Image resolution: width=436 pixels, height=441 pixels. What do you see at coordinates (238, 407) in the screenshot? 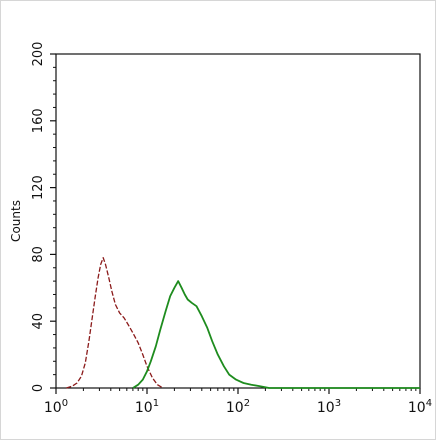
I see `x-tick-label-100: 102` at bounding box center [238, 407].